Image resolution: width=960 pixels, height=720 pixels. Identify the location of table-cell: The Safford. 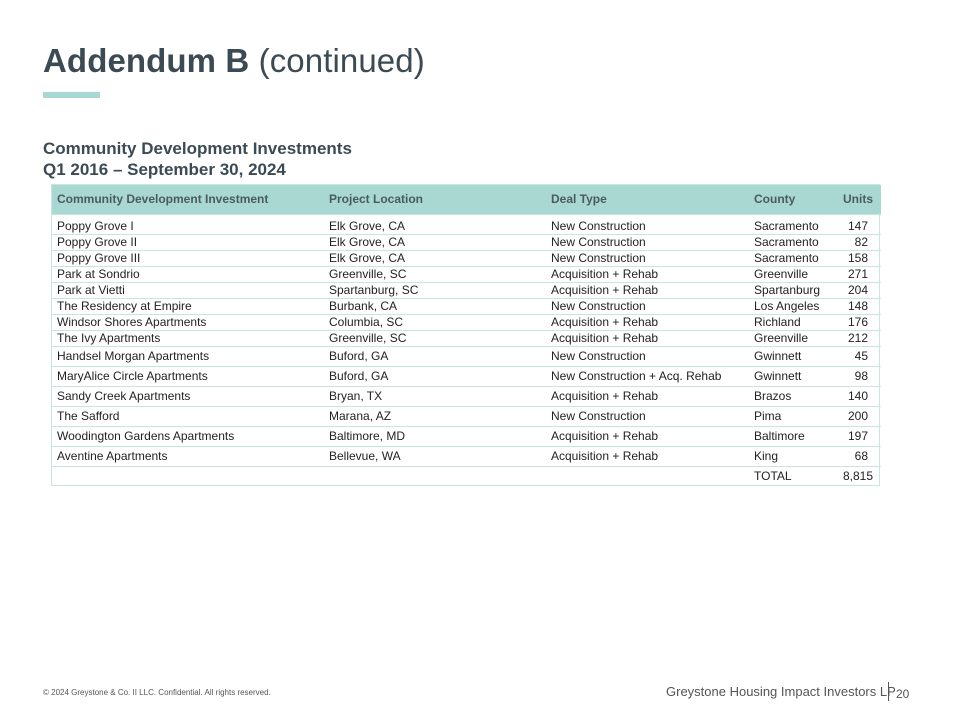
(88, 416).